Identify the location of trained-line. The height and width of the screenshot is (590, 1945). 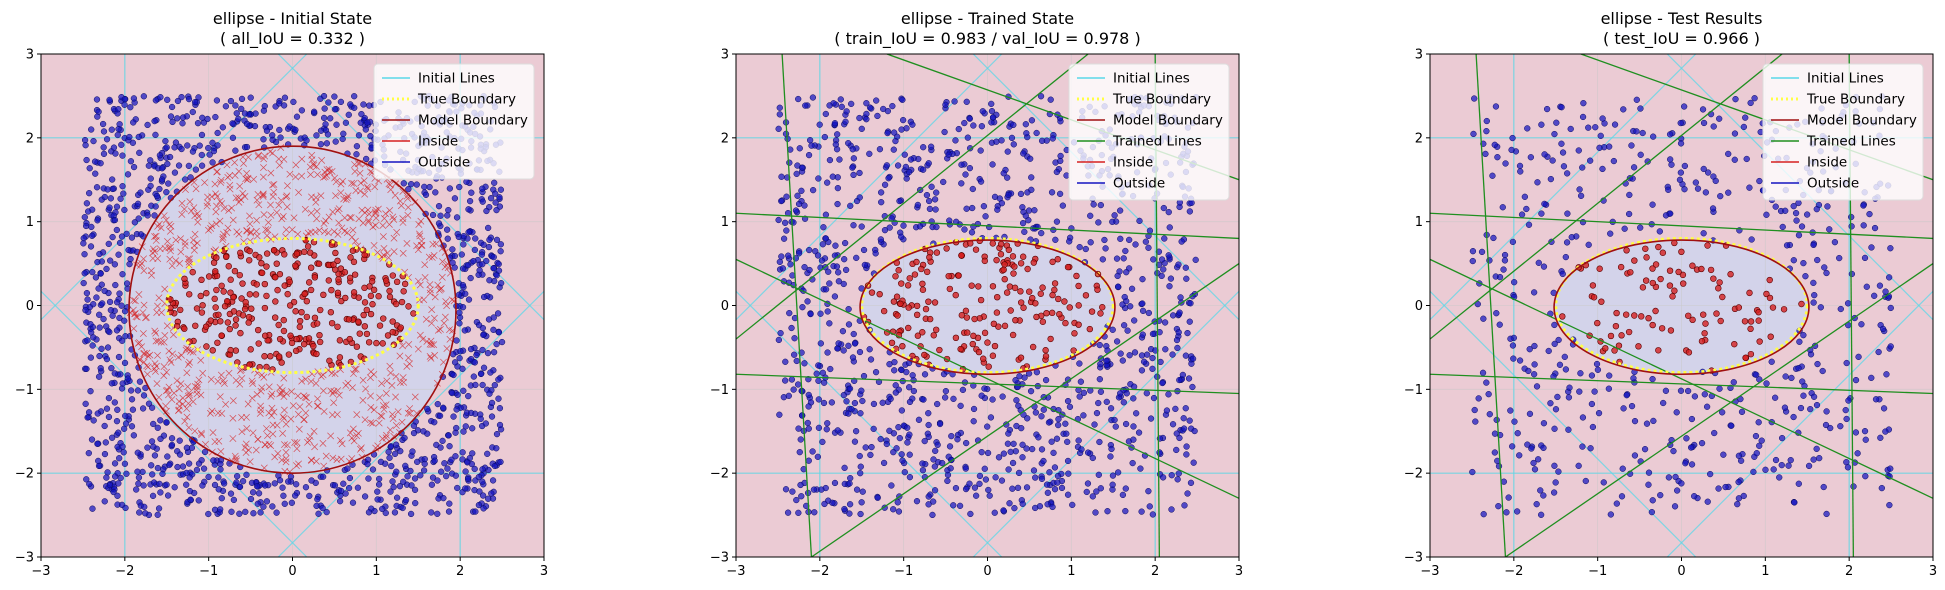
(1681, 384).